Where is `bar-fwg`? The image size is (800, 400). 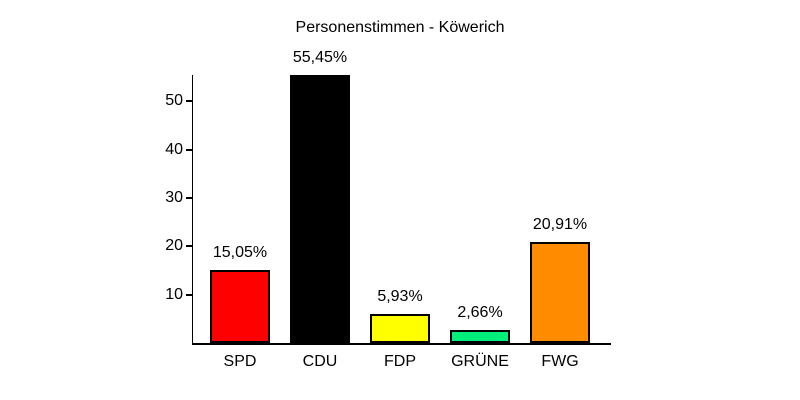 bar-fwg is located at coordinates (560, 292).